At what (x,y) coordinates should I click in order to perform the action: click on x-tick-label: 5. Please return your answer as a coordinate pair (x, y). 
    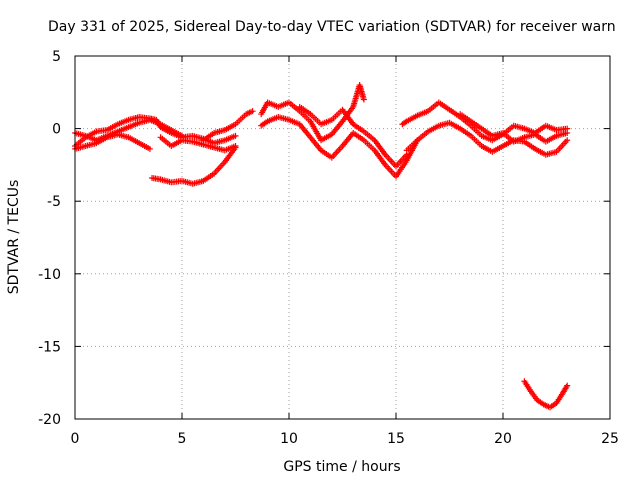
    Looking at the image, I should click on (182, 439).